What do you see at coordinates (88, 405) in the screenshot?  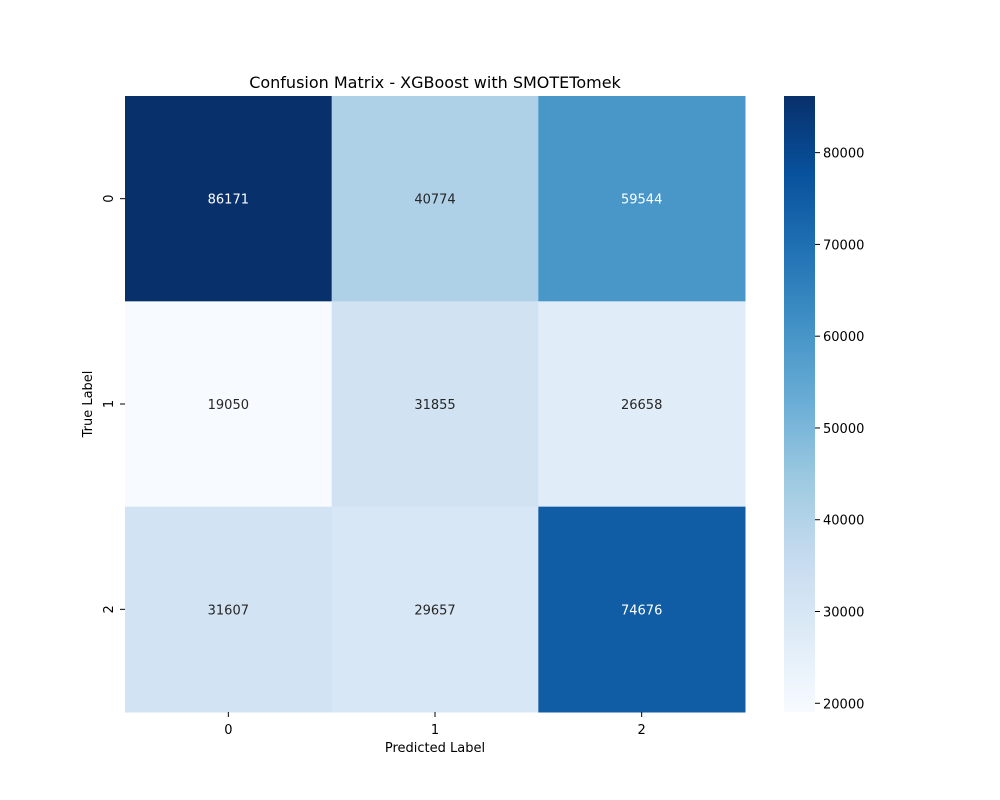 I see `y-axis-label: True Label` at bounding box center [88, 405].